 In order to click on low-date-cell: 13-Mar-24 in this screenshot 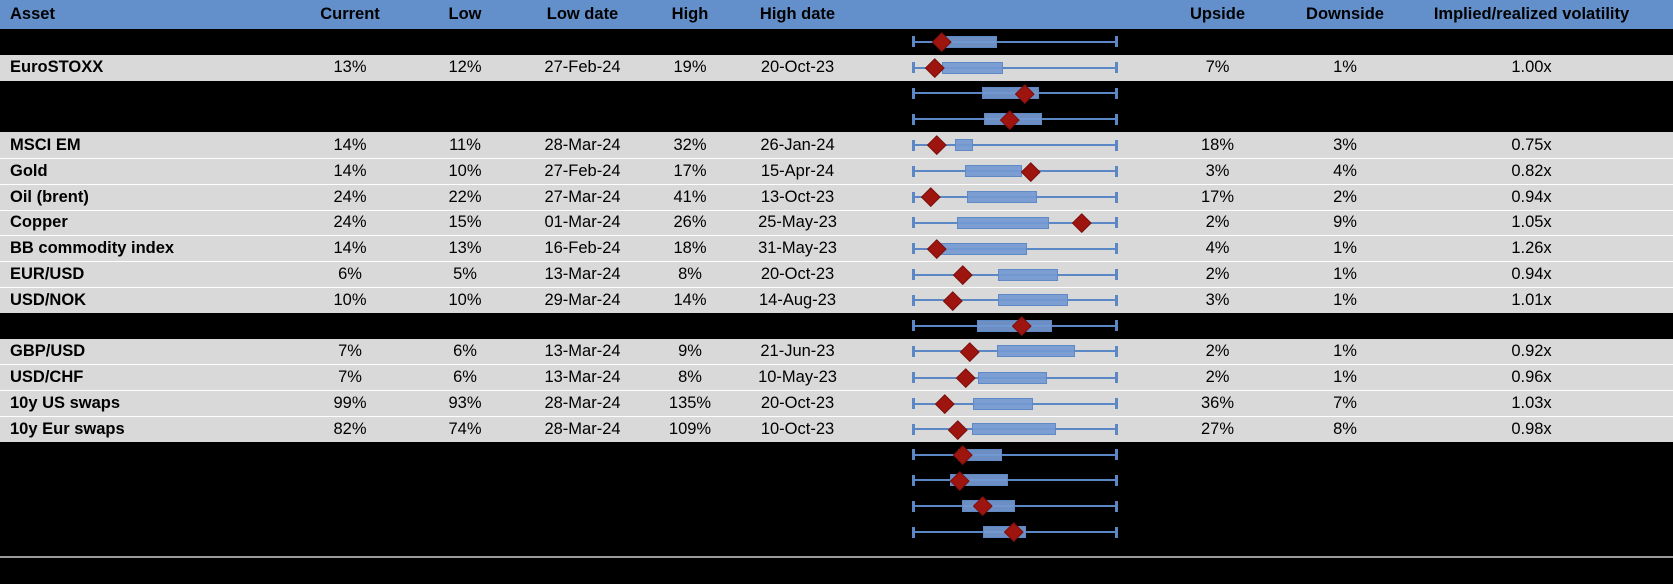, I will do `click(582, 350)`.